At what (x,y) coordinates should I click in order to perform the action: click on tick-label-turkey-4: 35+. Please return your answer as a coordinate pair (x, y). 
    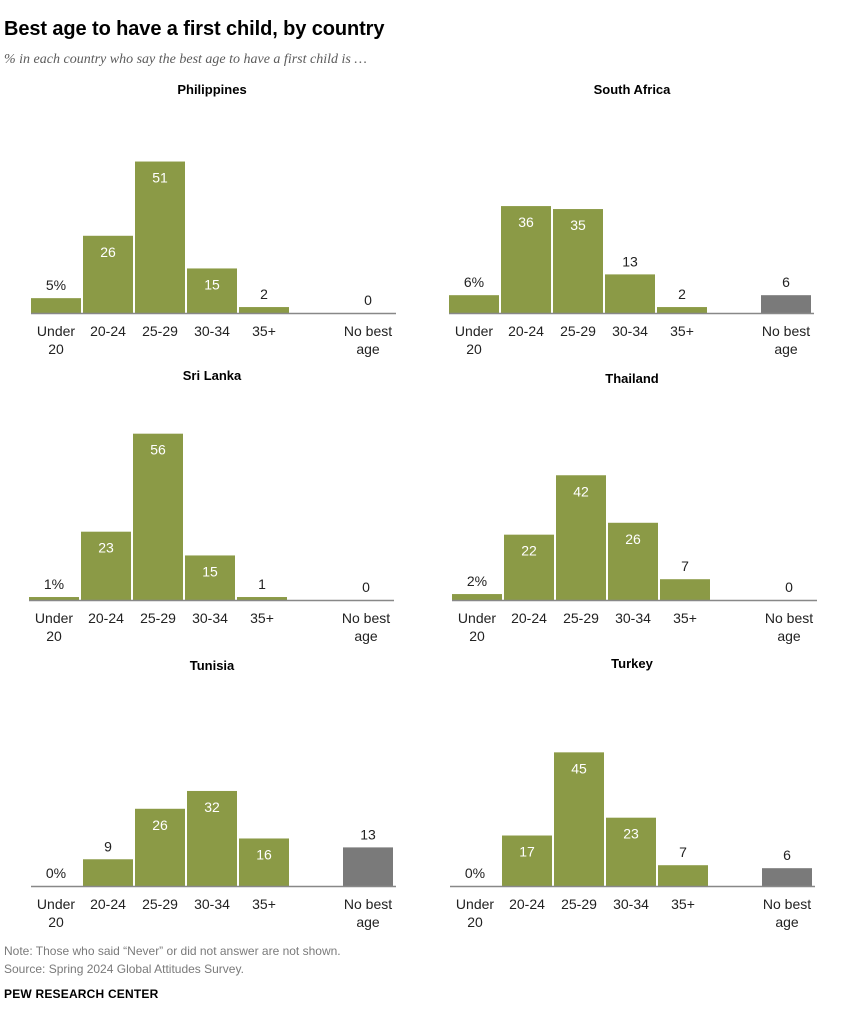
    Looking at the image, I should click on (683, 904).